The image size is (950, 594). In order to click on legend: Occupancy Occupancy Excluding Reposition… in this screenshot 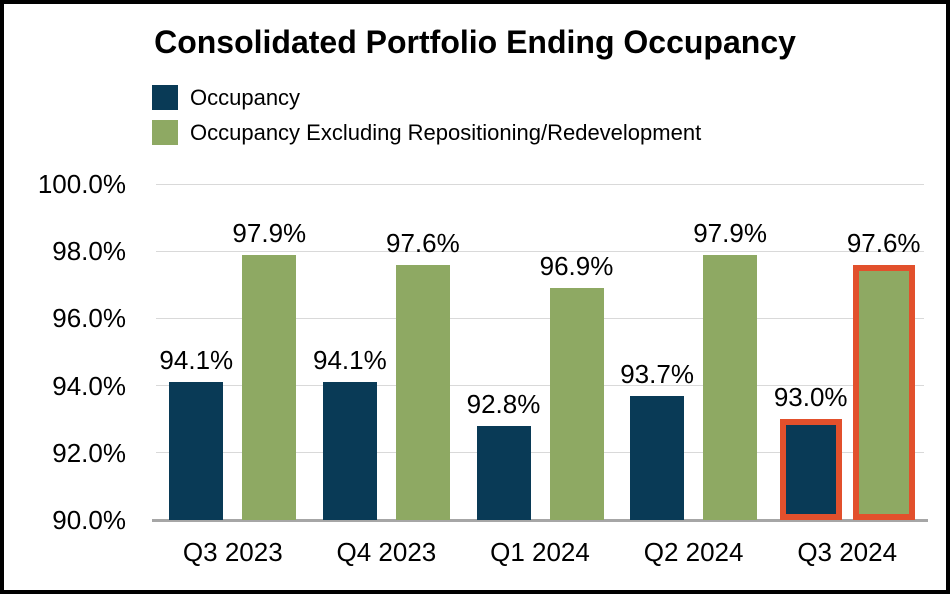, I will do `click(426, 119)`.